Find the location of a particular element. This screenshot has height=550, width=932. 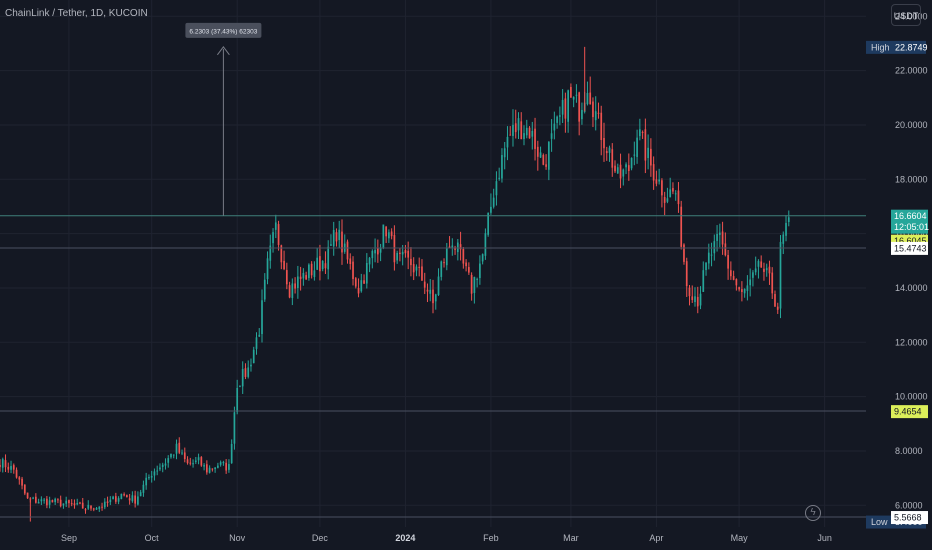

low-label: Low is located at coordinates (879, 522).